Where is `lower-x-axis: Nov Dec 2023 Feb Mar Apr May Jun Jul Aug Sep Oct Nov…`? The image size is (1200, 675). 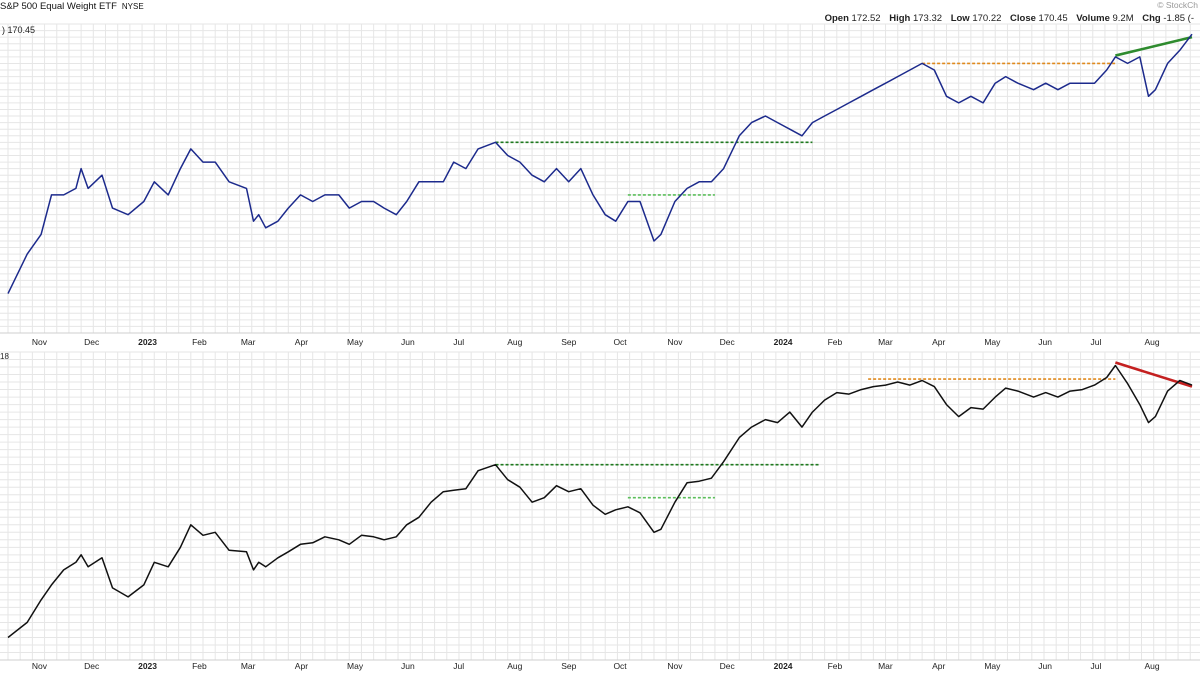
lower-x-axis: Nov Dec 2023 Feb Mar Apr May Jun Jul Aug Sep Oct Nov… is located at coordinates (596, 666).